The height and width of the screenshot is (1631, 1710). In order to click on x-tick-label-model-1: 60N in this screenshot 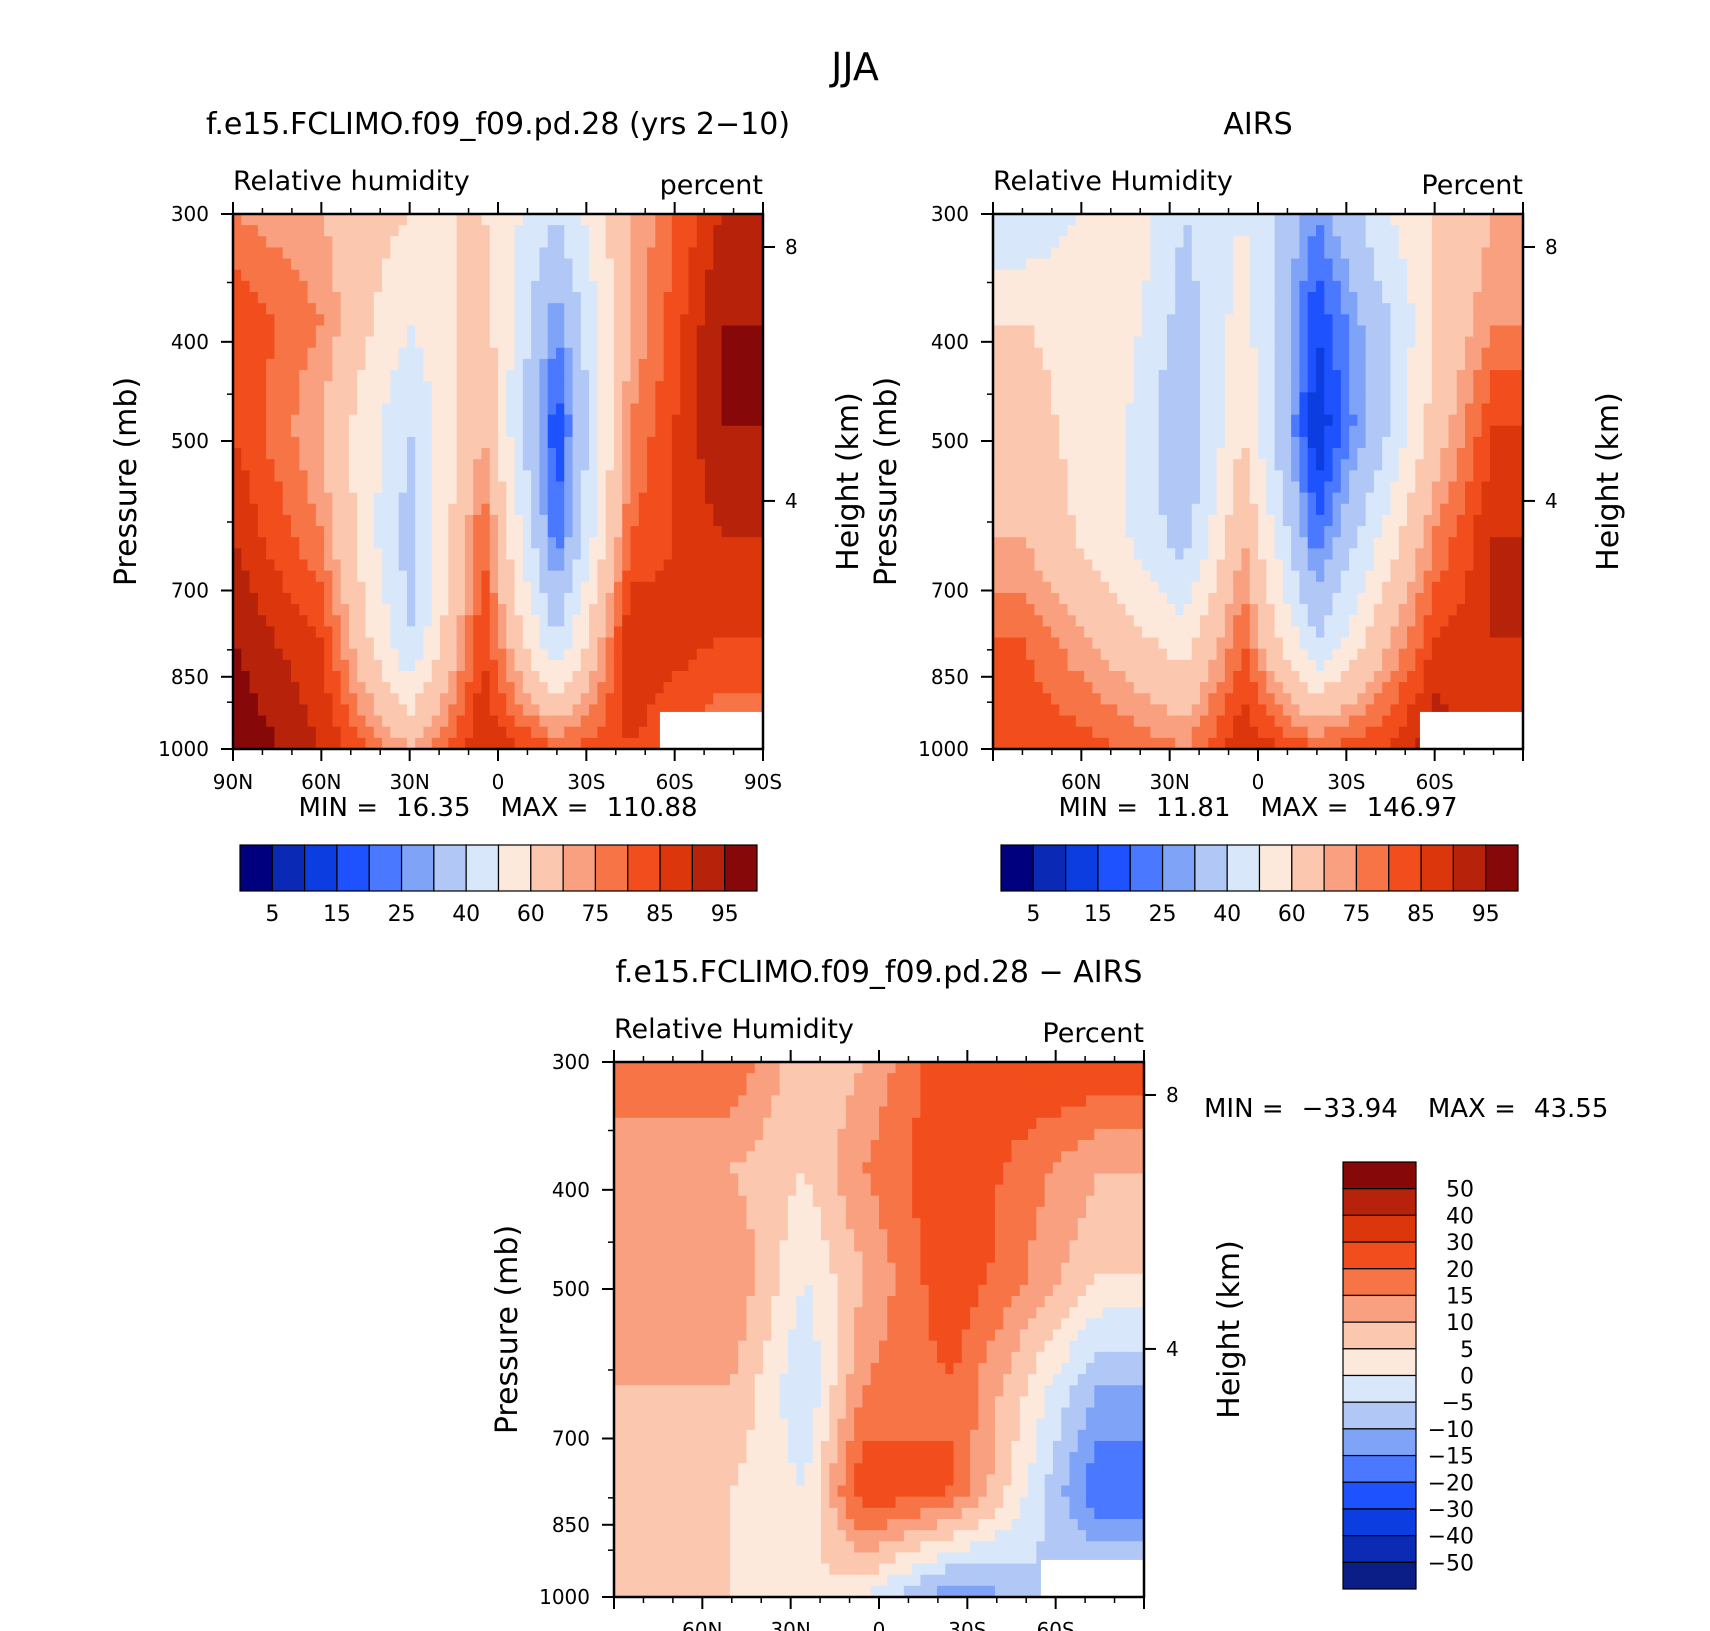, I will do `click(321, 782)`.